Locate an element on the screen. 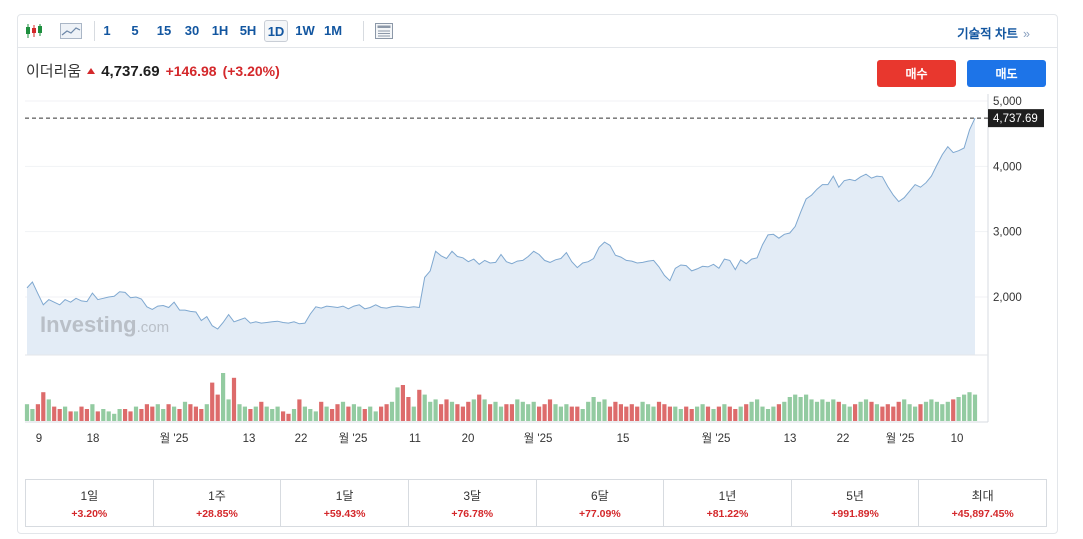 This screenshot has height=539, width=1083. interval-1h: 1H is located at coordinates (220, 30).